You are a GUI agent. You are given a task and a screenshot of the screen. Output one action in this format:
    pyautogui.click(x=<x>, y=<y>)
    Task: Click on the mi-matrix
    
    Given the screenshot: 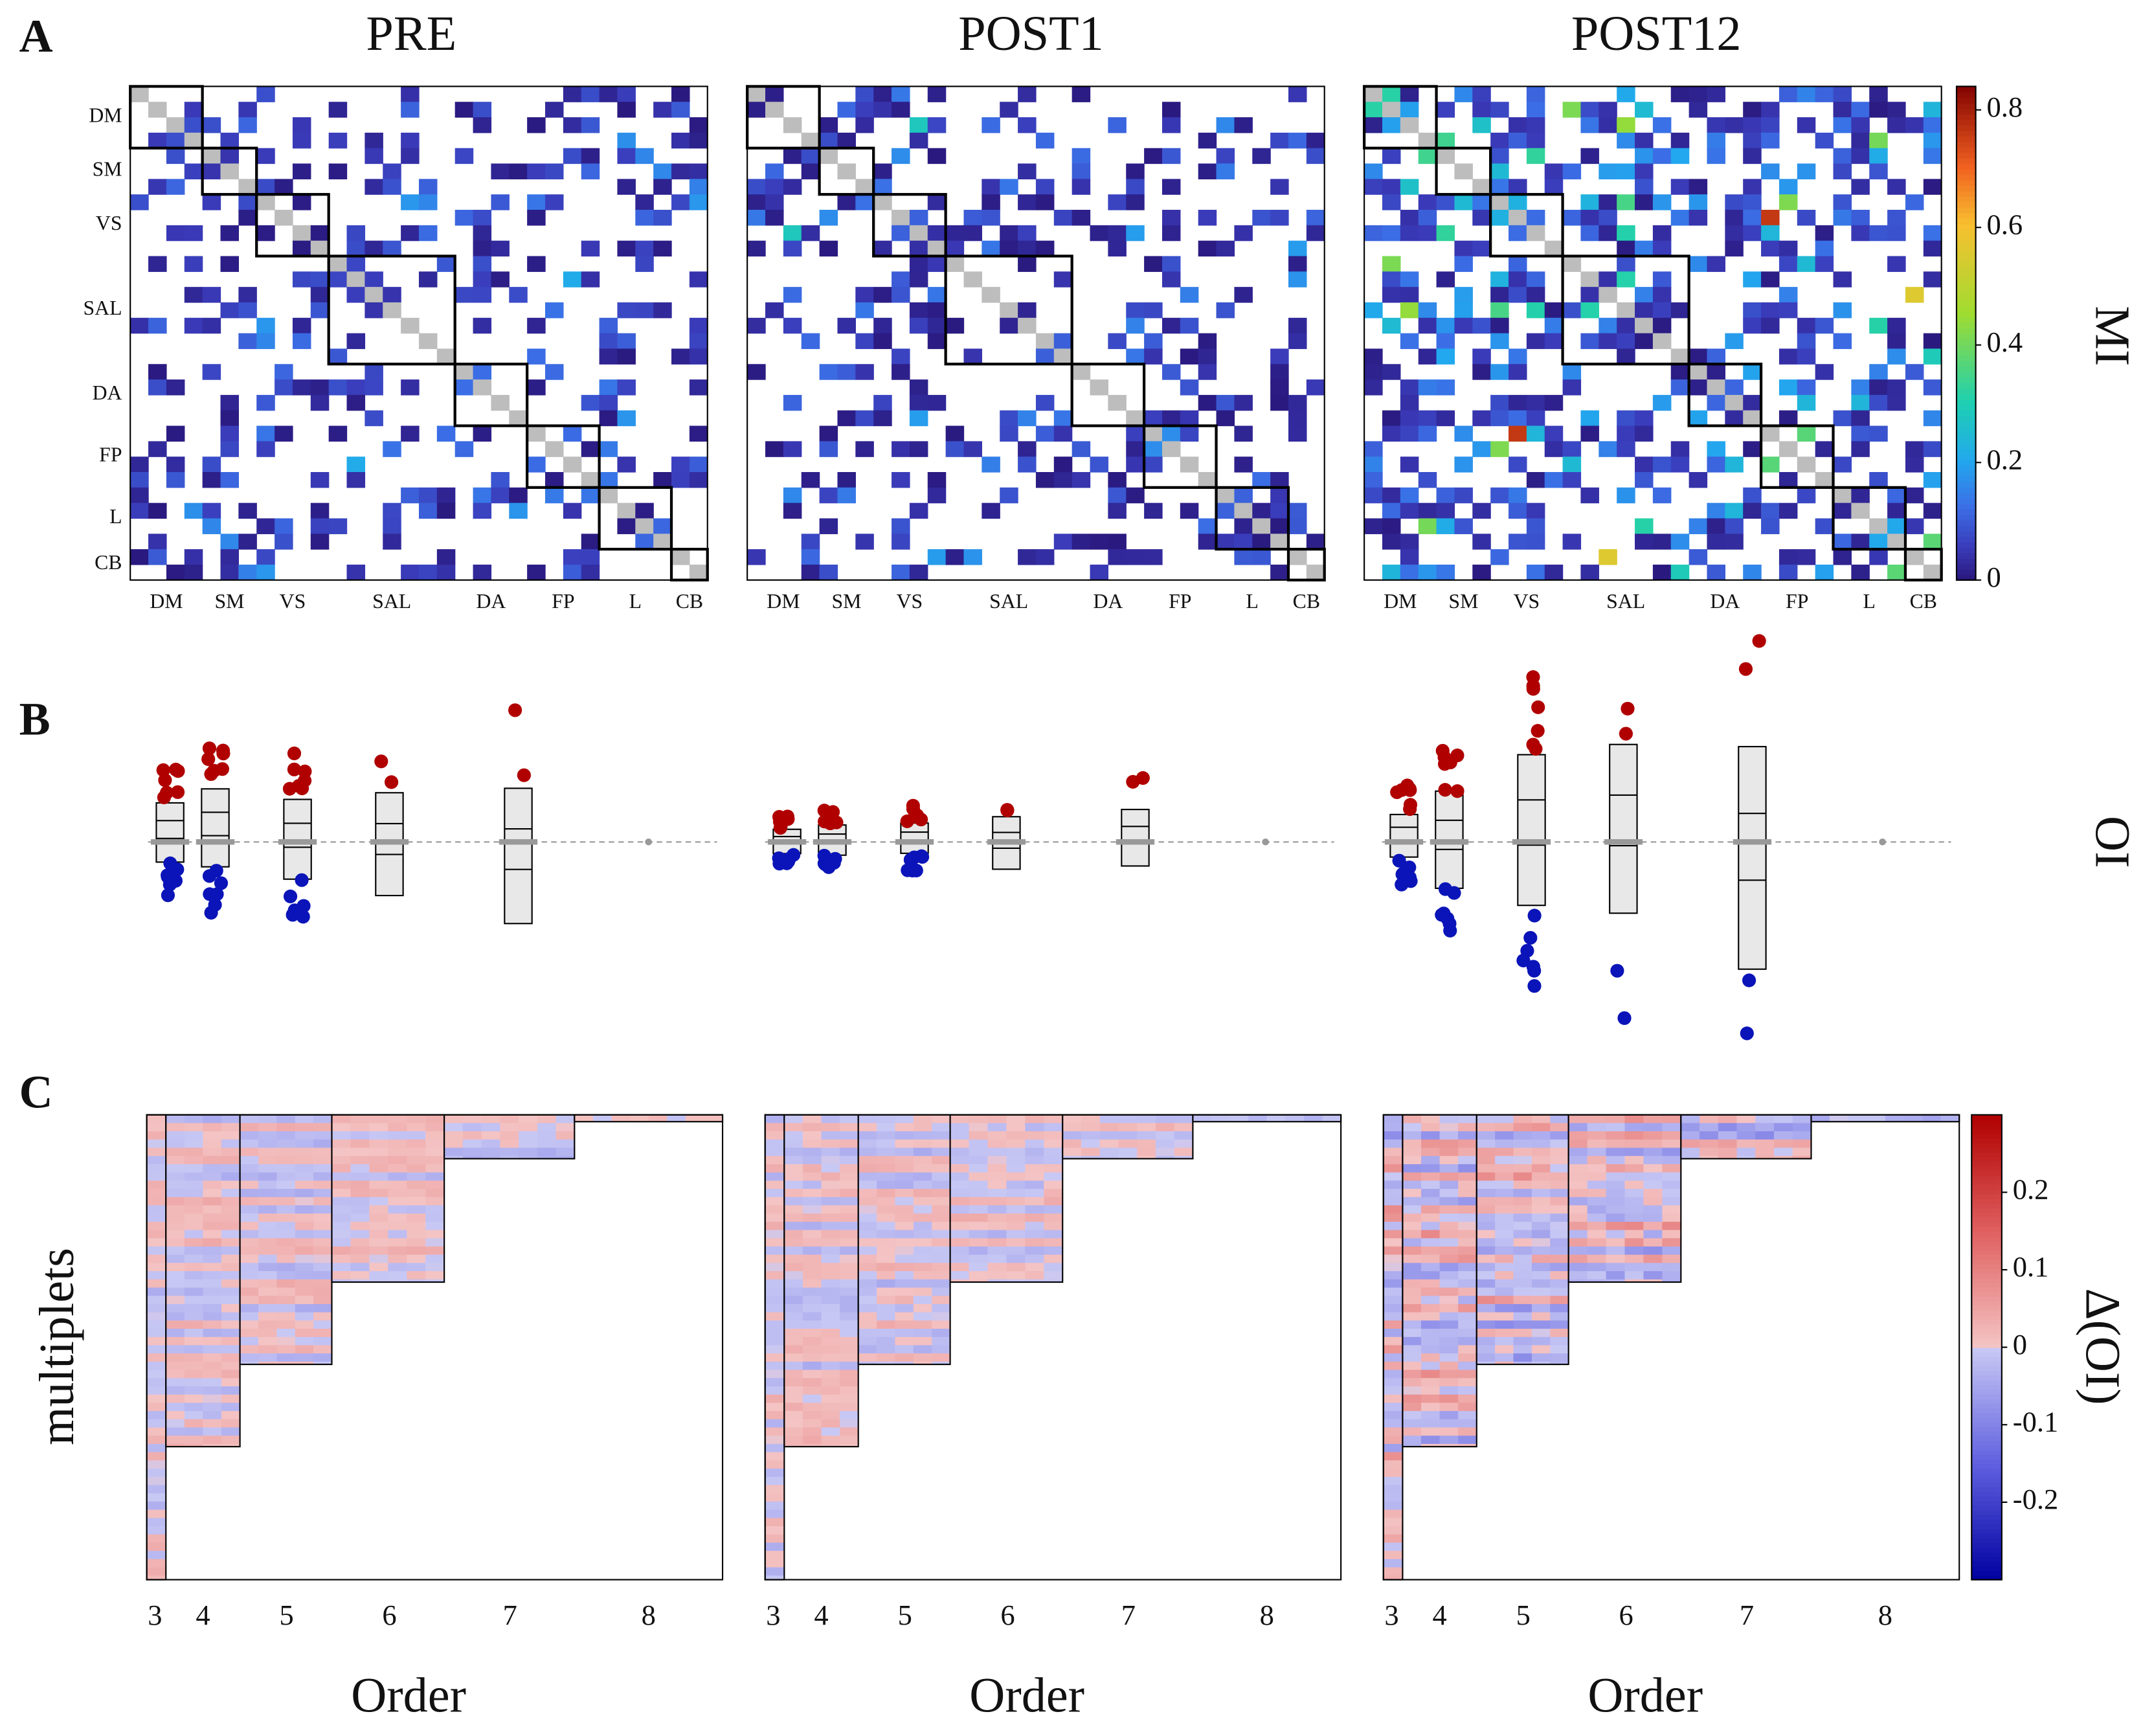 What is the action you would take?
    pyautogui.click(x=1653, y=333)
    